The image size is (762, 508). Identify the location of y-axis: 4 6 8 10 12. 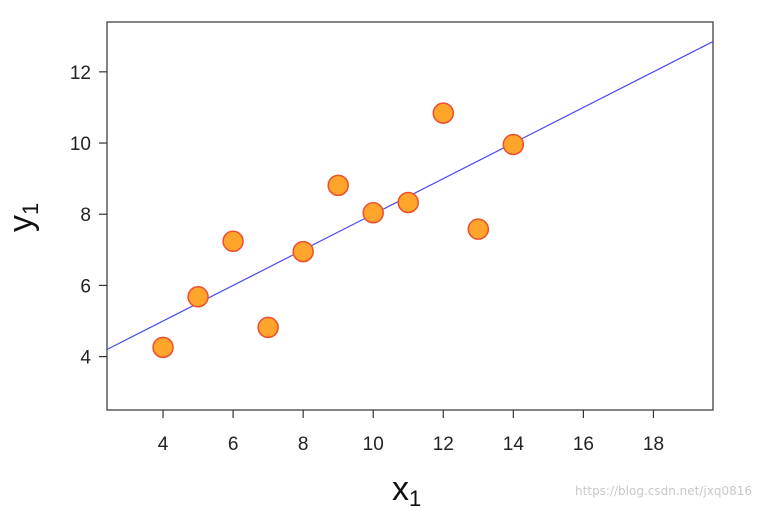
(88, 216).